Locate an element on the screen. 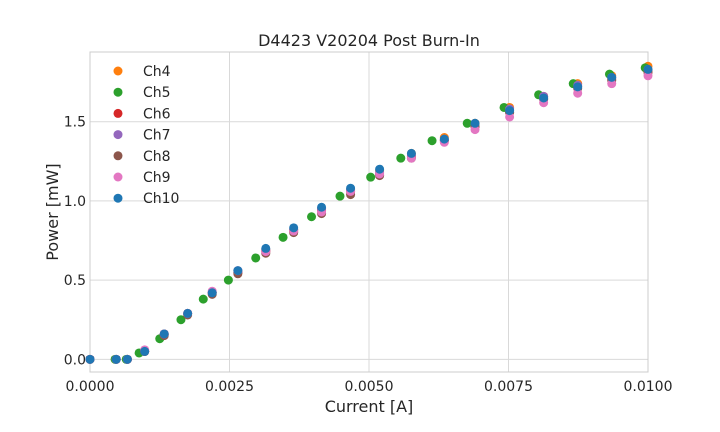  y-axis-label: Power [mW] is located at coordinates (52, 211).